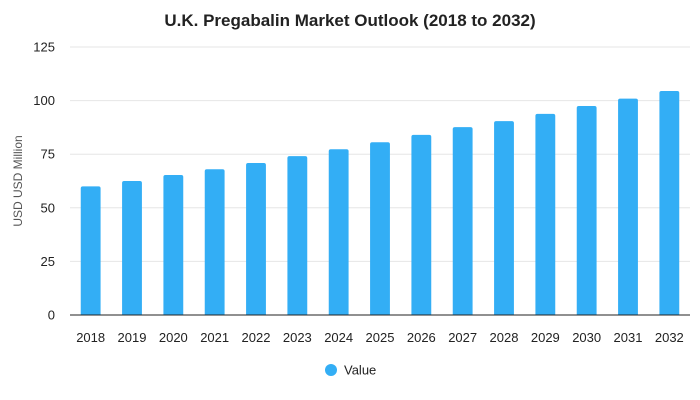 This screenshot has width=700, height=400. Describe the element at coordinates (462, 337) in the screenshot. I see `x-tick-label: 2027` at that location.